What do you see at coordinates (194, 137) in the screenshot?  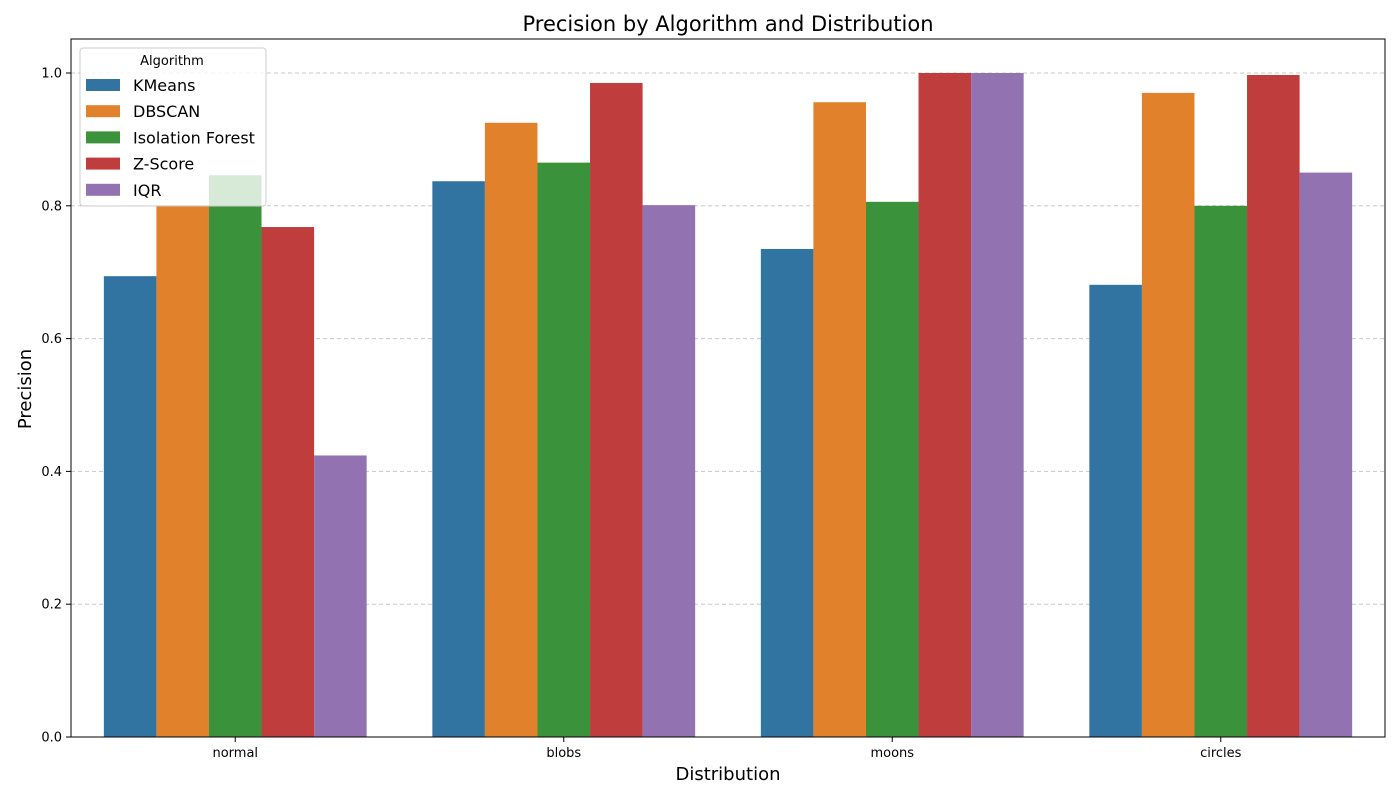 I see `legend-label-isolation-forest: Isolation Forest` at bounding box center [194, 137].